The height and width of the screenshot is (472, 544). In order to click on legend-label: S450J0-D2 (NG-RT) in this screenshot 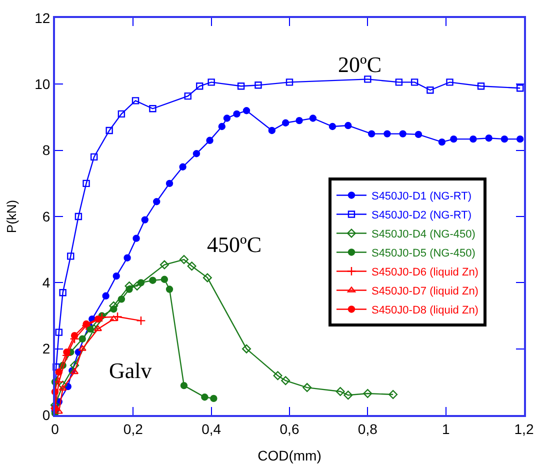, I will do `click(421, 216)`.